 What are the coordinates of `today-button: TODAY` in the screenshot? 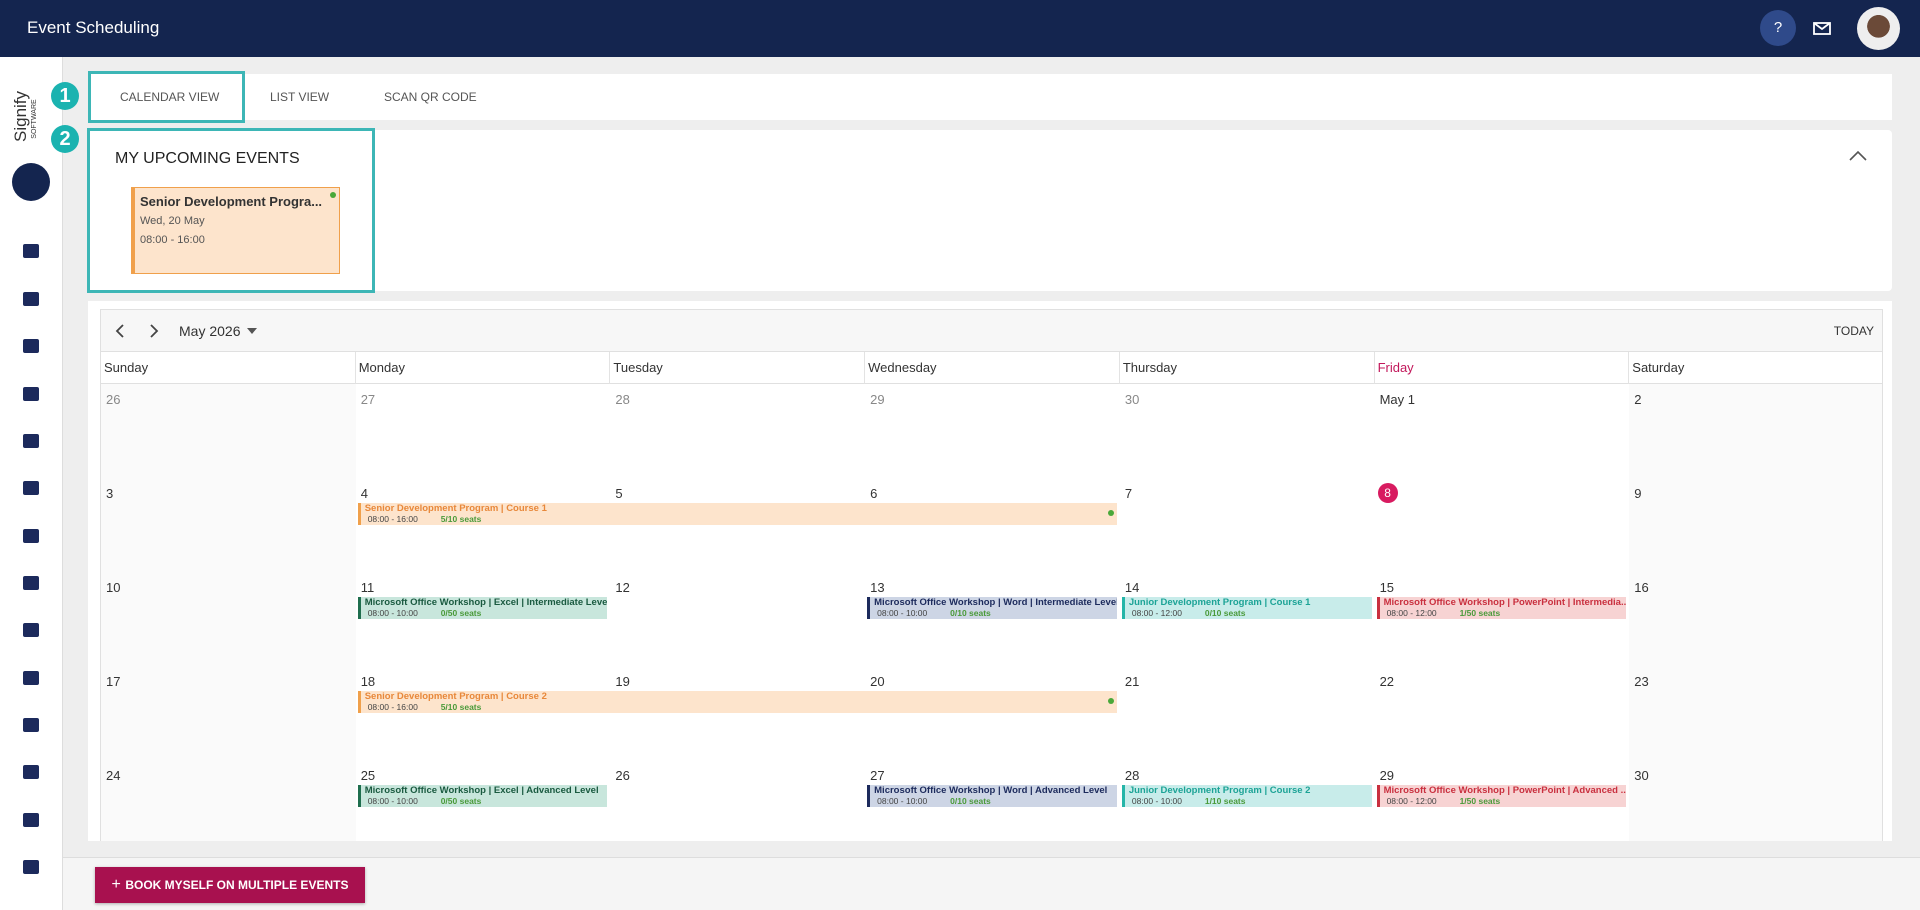 It's located at (1853, 331).